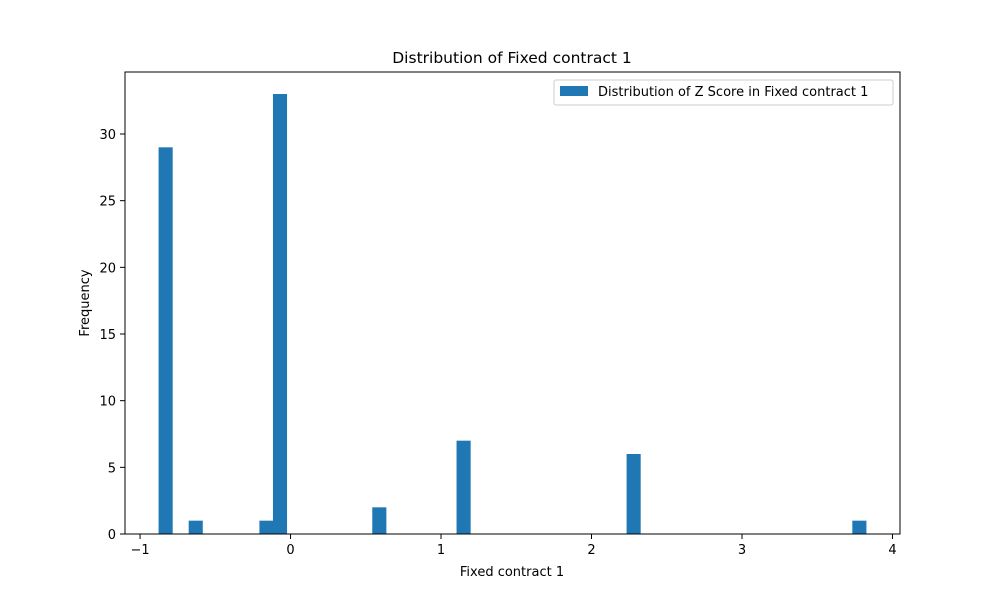 The image size is (1000, 600). What do you see at coordinates (511, 58) in the screenshot?
I see `chart-title: Distribution of Fixed contract 1` at bounding box center [511, 58].